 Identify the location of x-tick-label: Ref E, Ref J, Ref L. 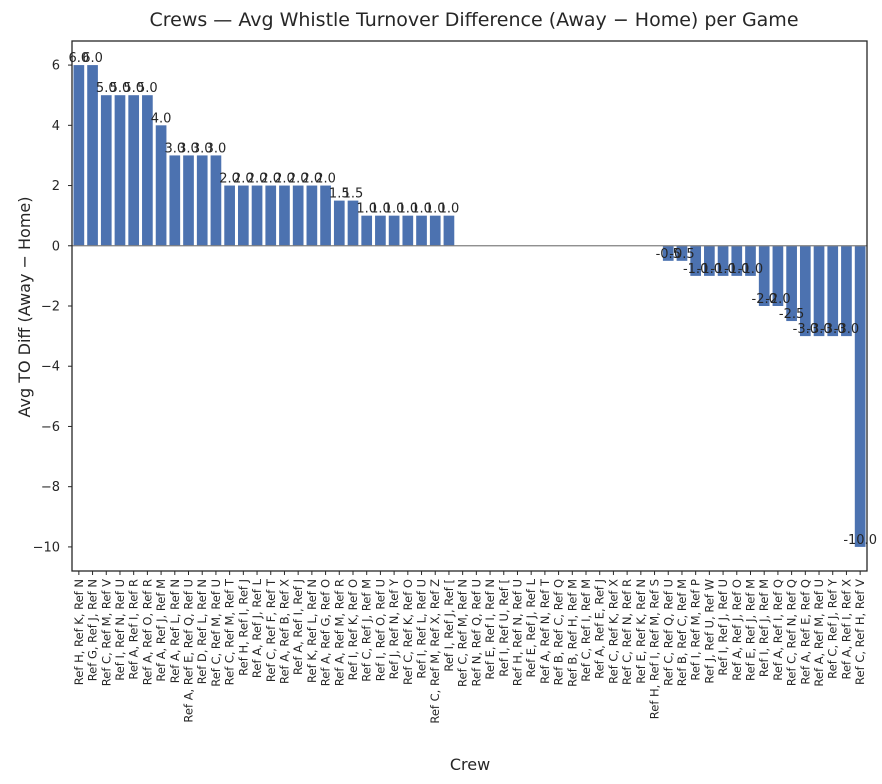
(531, 627).